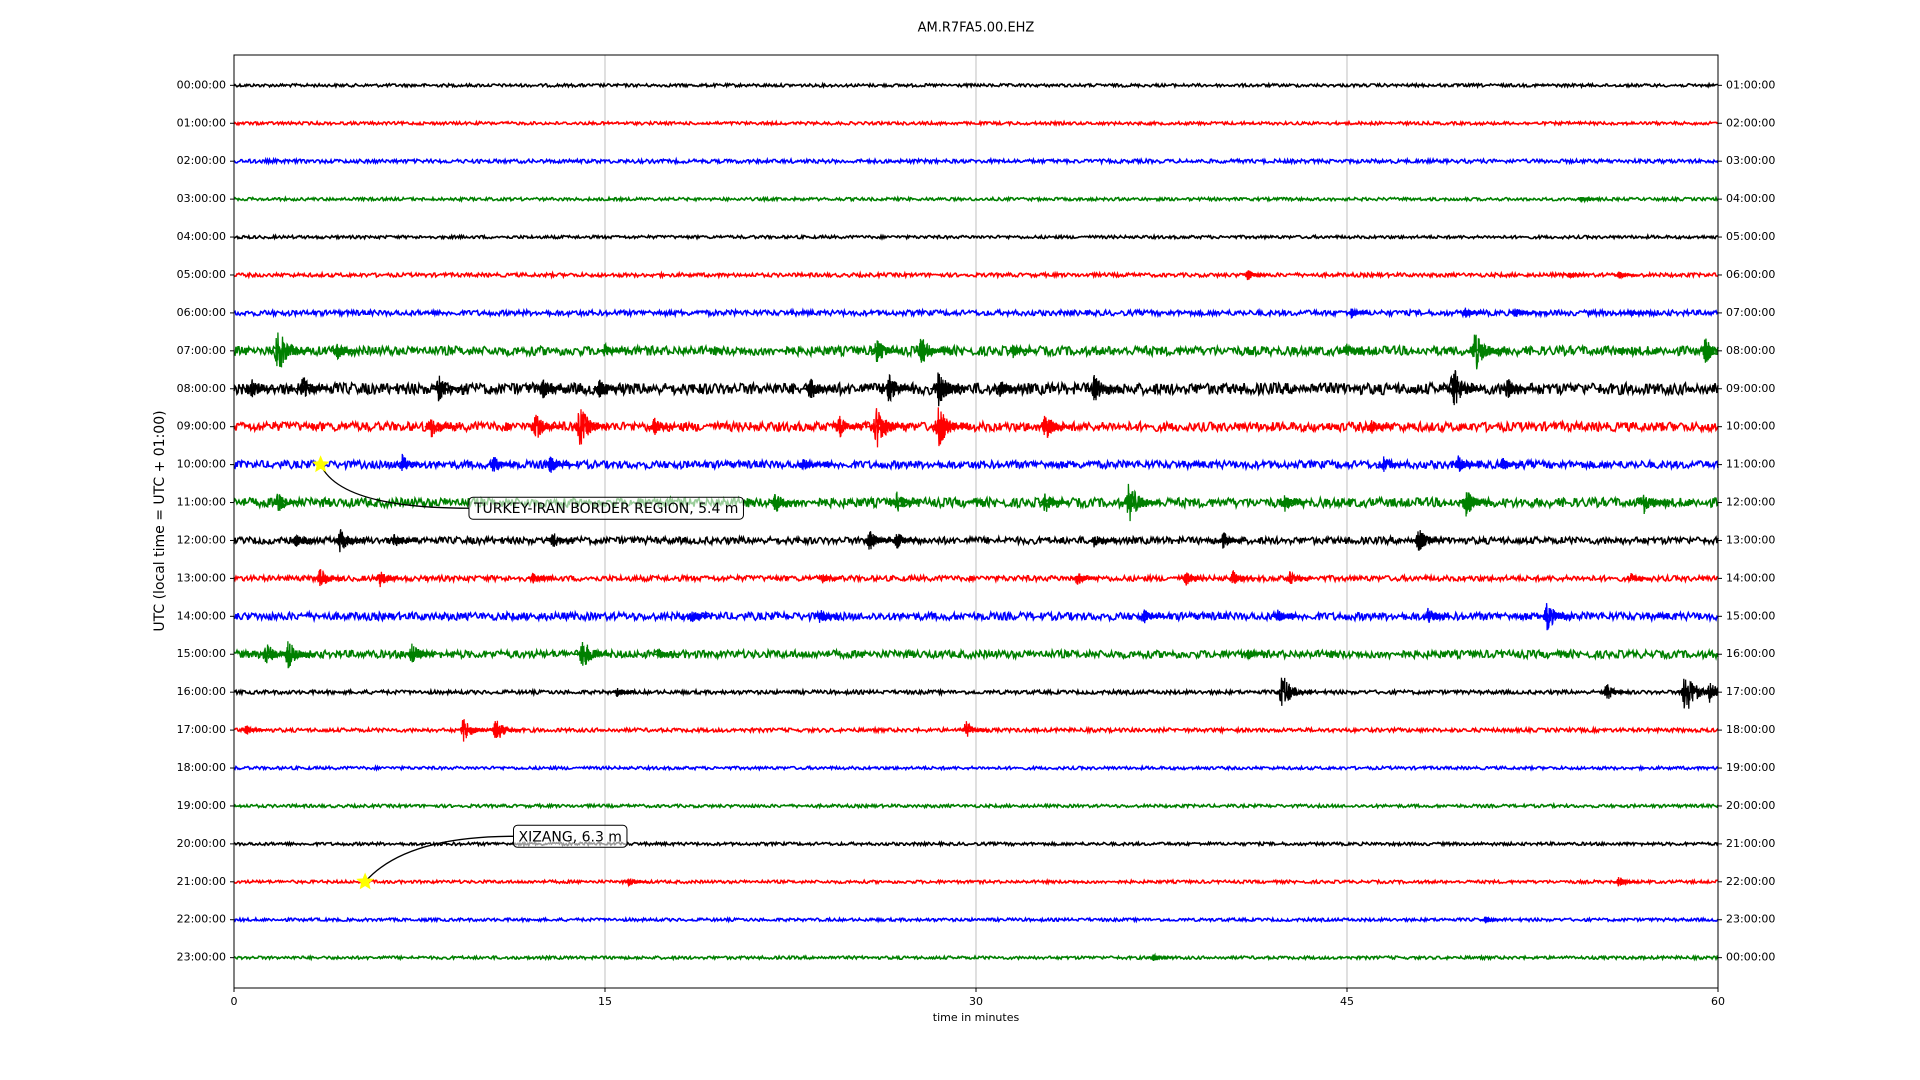 The height and width of the screenshot is (1080, 1920). I want to click on y-tick-label: 18:00:00, so click(201, 767).